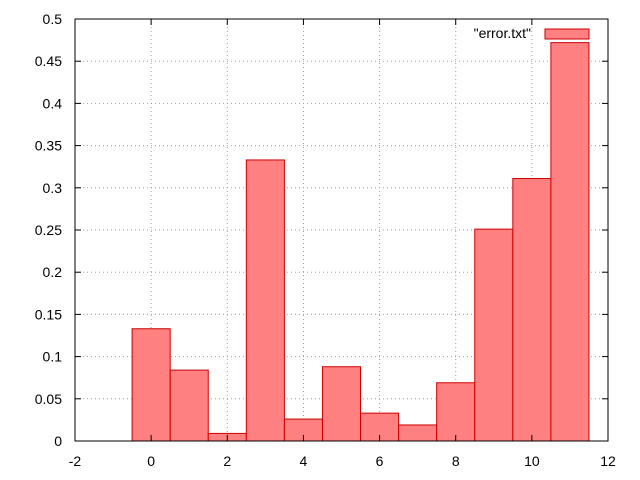  What do you see at coordinates (567, 34) in the screenshot?
I see `legend-swatch` at bounding box center [567, 34].